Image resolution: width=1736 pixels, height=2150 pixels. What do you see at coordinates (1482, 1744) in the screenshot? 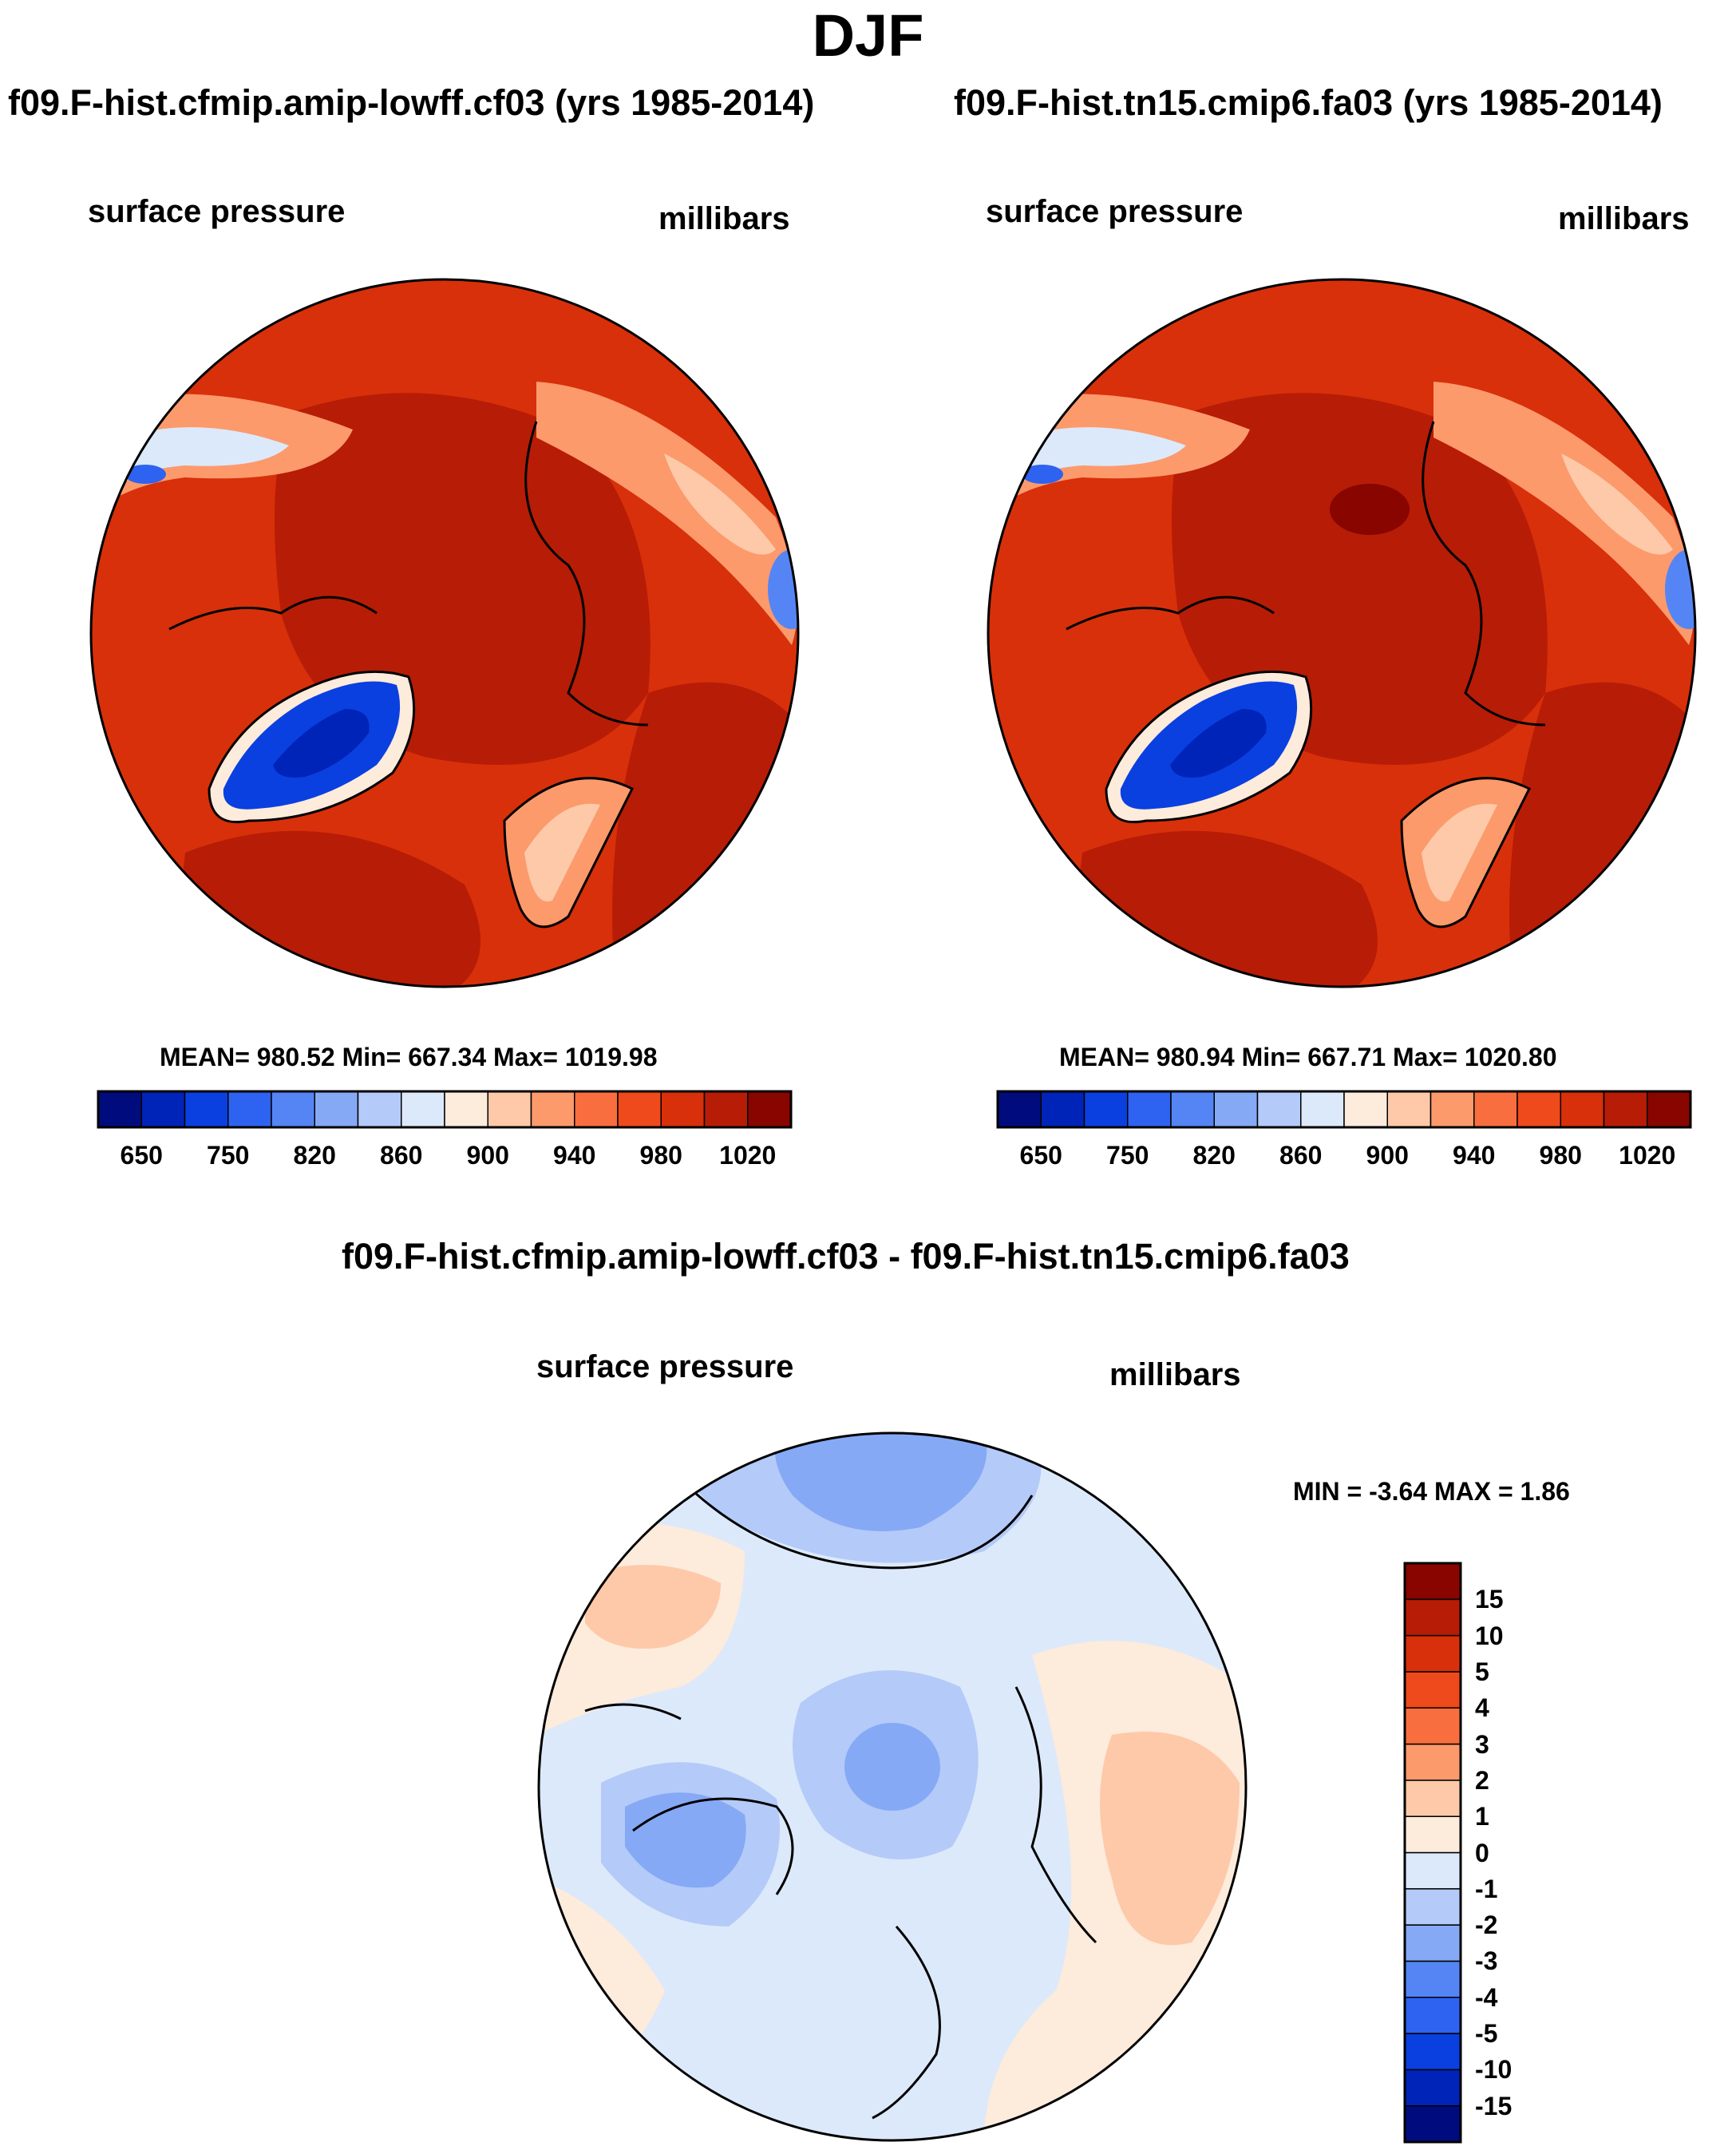
I see `colorbar-tick-label: 3` at bounding box center [1482, 1744].